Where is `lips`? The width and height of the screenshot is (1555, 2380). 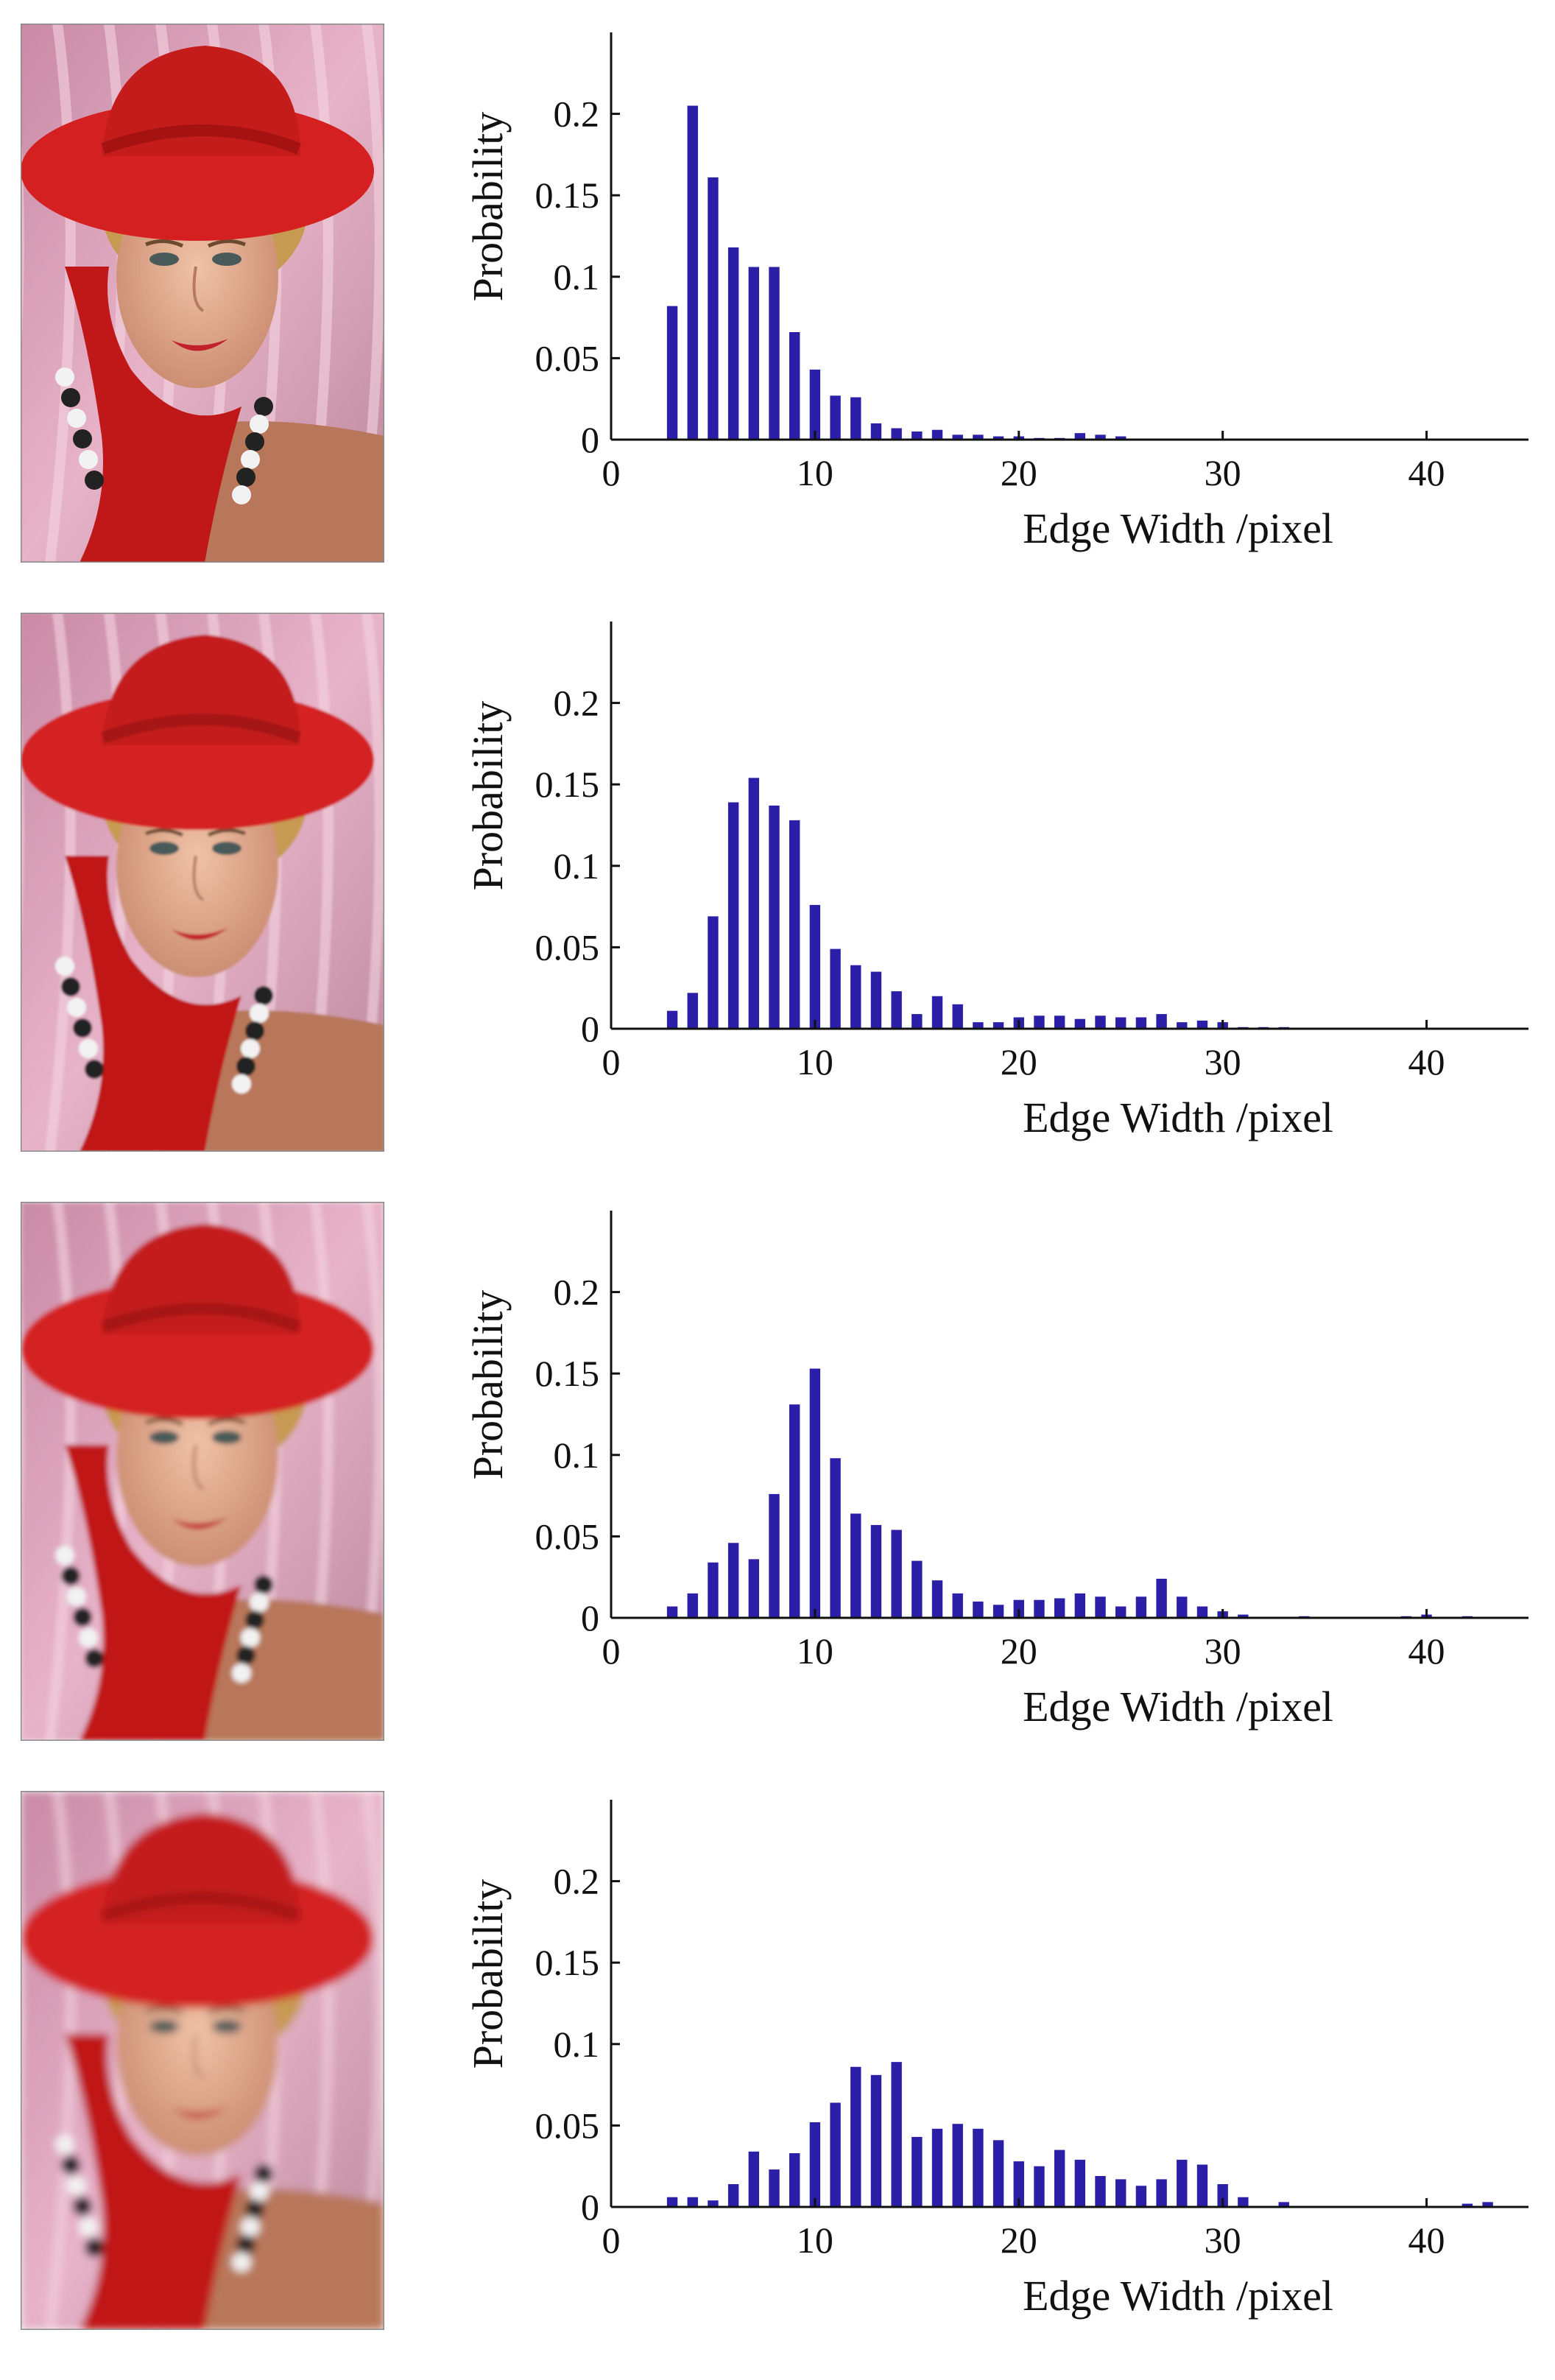 lips is located at coordinates (200, 1523).